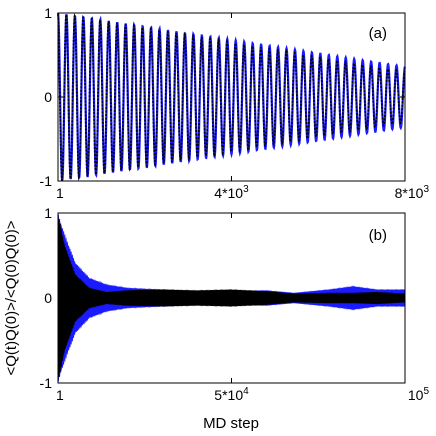 The height and width of the screenshot is (436, 436). Describe the element at coordinates (46, 181) in the screenshot. I see `panel-a-y-tick-label: -1` at that location.